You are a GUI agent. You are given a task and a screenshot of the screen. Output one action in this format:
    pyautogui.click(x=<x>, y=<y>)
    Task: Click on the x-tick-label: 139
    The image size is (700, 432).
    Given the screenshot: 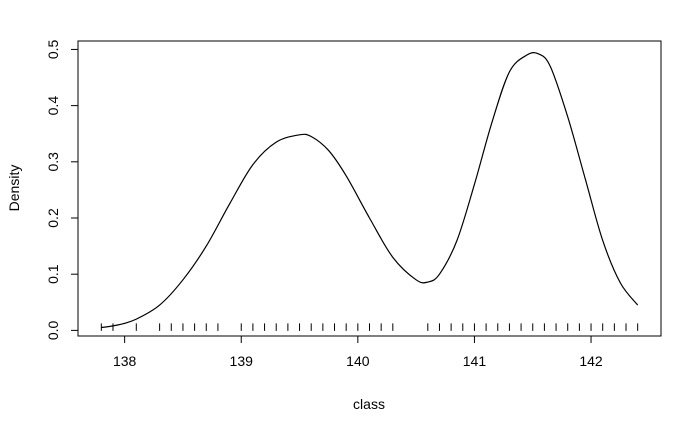 What is the action you would take?
    pyautogui.click(x=242, y=361)
    